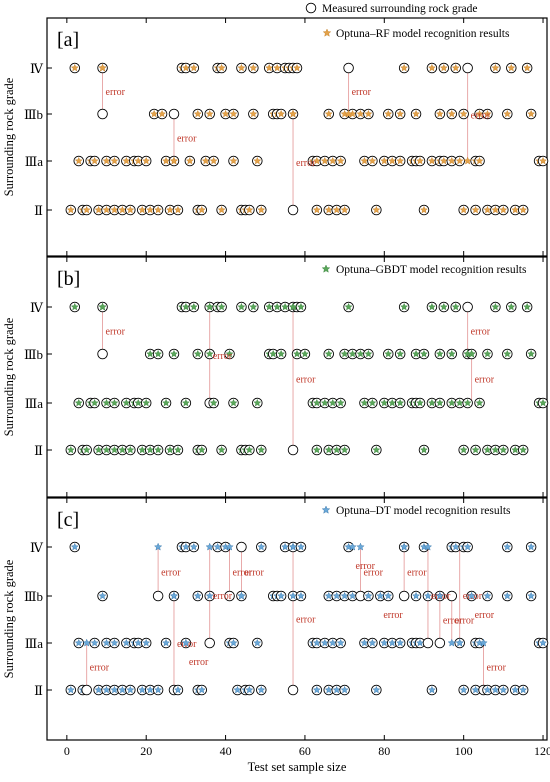  What do you see at coordinates (431, 270) in the screenshot?
I see `legend-model-label: Optuna–GBDT model recognition results` at bounding box center [431, 270].